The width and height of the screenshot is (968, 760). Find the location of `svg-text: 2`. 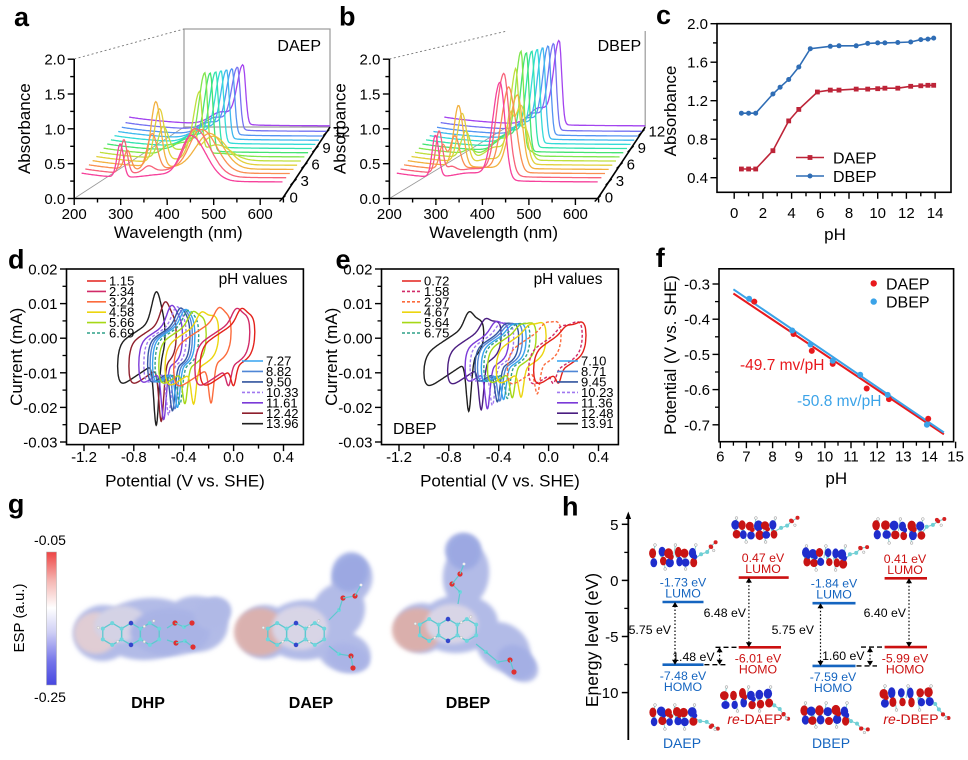

svg-text: 2 is located at coordinates (763, 213).